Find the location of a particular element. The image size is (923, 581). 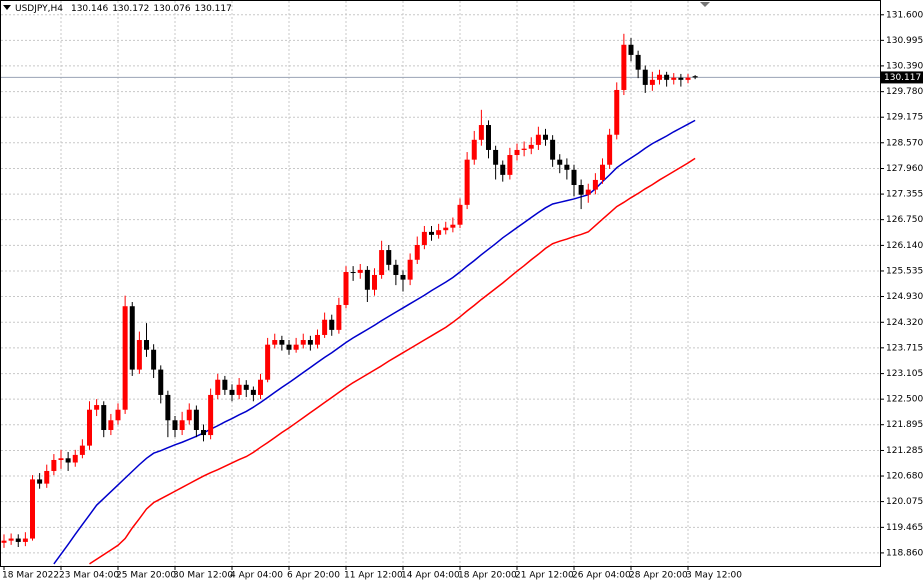

x-tick-label: 4 Apr 04:00 is located at coordinates (256, 576).